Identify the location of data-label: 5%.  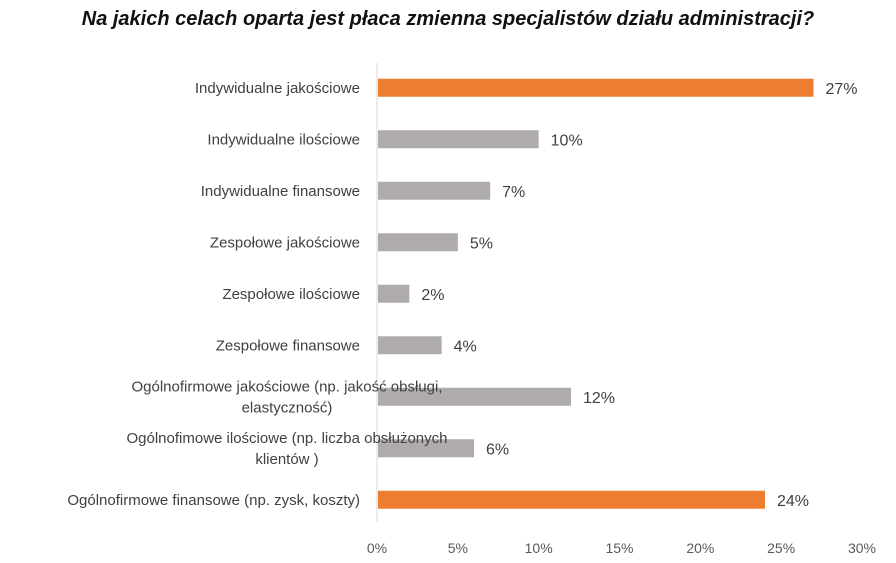
(481, 243).